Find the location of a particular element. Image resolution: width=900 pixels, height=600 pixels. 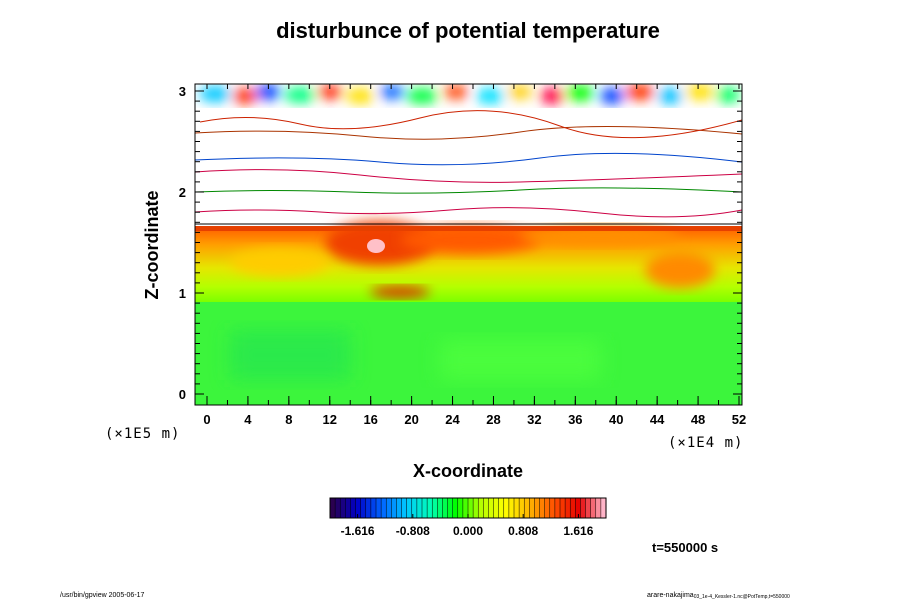

y-axis-label: Z-coordinate is located at coordinates (152, 244).